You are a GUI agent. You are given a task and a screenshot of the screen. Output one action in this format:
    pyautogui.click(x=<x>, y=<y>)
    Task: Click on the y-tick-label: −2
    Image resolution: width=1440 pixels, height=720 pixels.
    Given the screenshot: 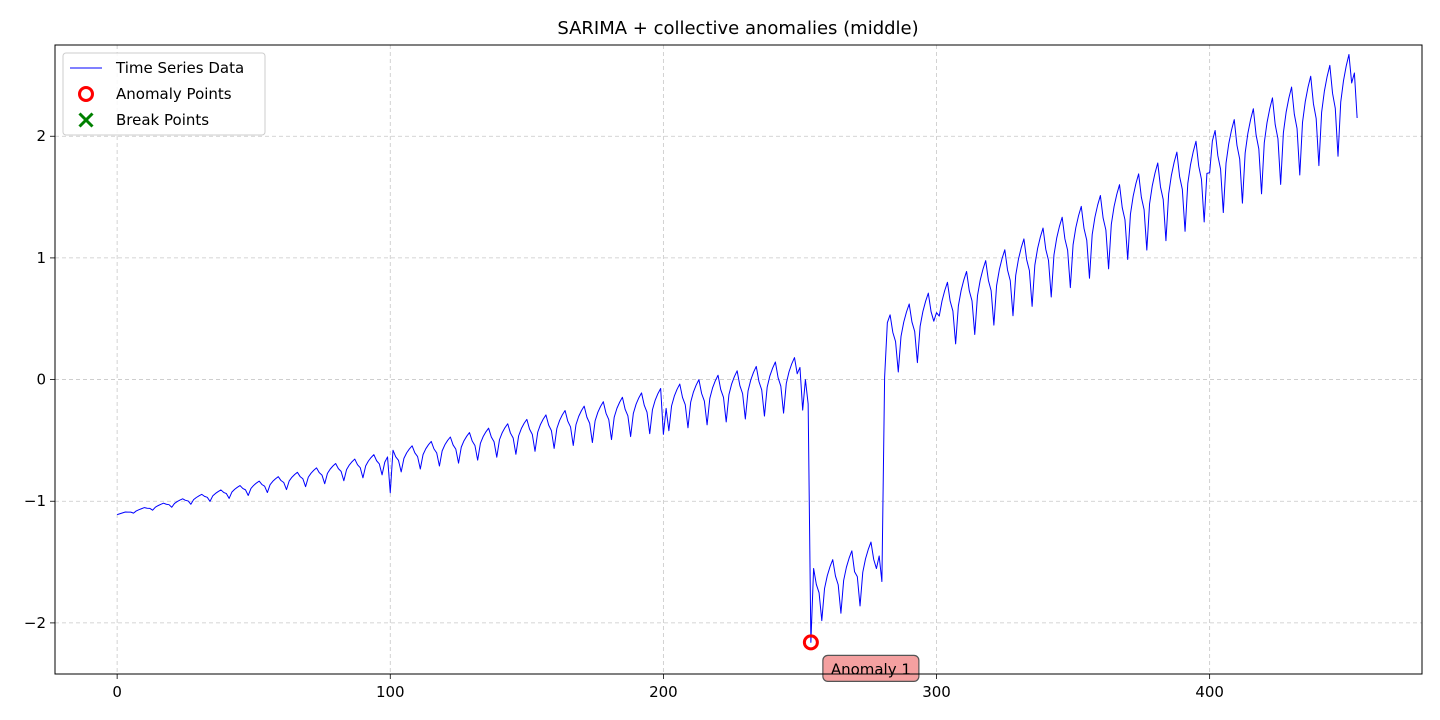 What is the action you would take?
    pyautogui.click(x=35, y=623)
    